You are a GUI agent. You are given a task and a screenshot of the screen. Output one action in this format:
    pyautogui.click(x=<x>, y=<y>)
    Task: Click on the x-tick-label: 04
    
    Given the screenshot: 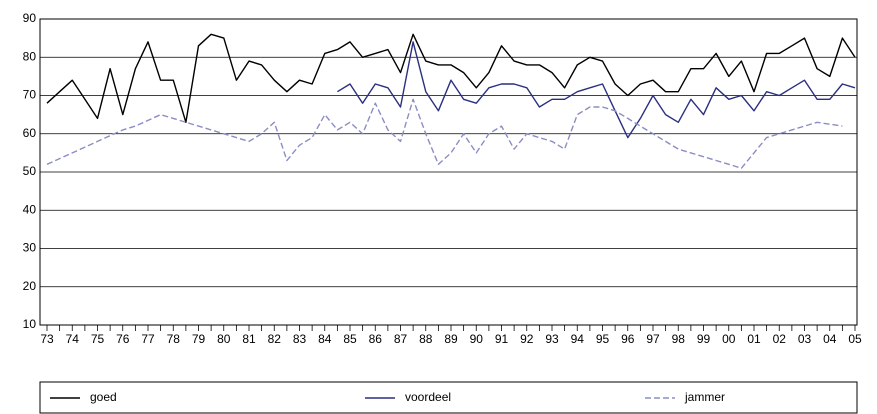 What is the action you would take?
    pyautogui.click(x=830, y=339)
    